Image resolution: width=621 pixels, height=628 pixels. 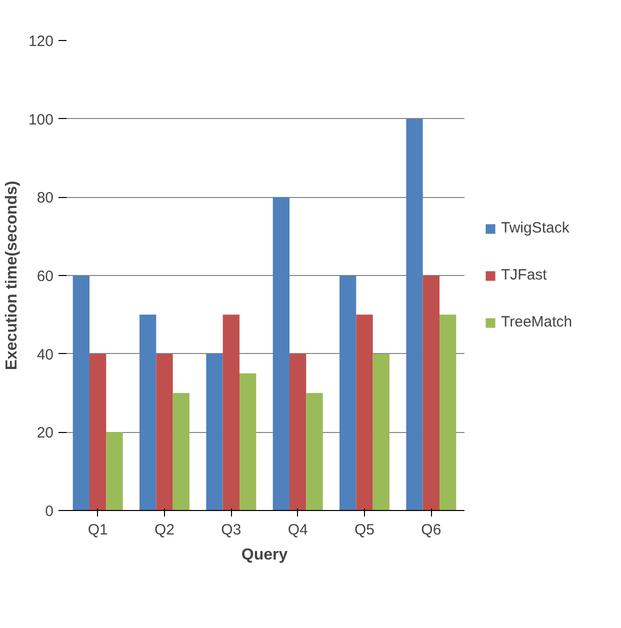 I want to click on x-tick-label: Q1, so click(x=98, y=530).